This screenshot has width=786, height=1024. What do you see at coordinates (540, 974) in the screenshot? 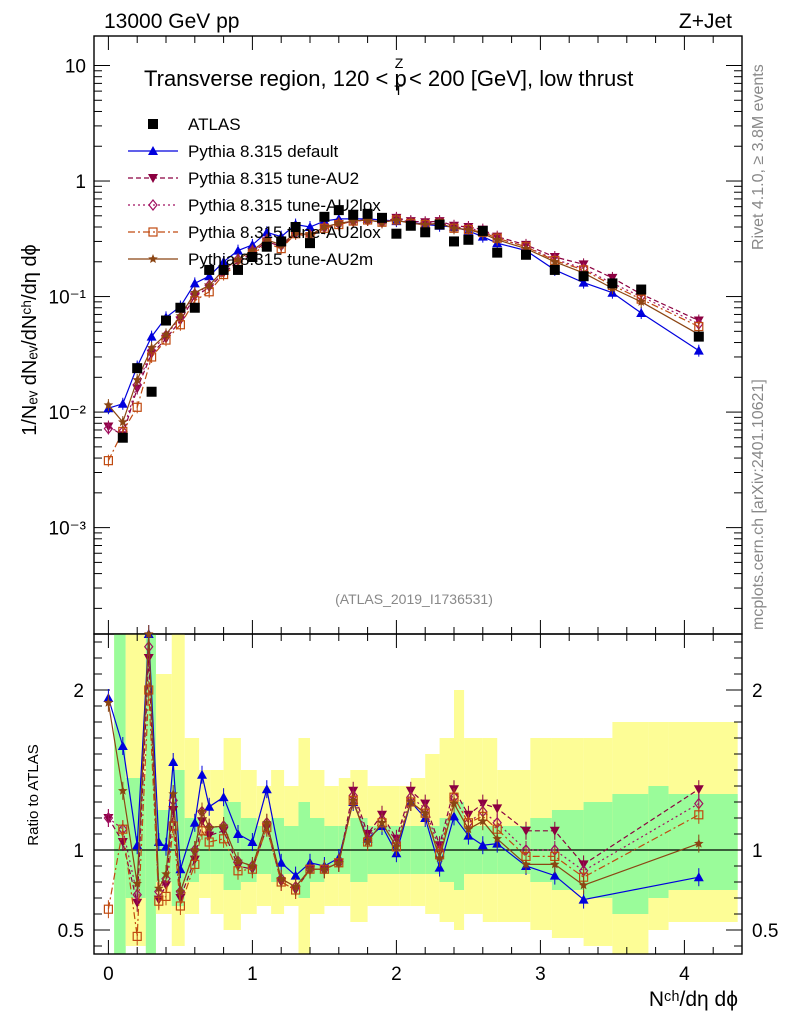
I see `x-tick-label: 3` at bounding box center [540, 974].